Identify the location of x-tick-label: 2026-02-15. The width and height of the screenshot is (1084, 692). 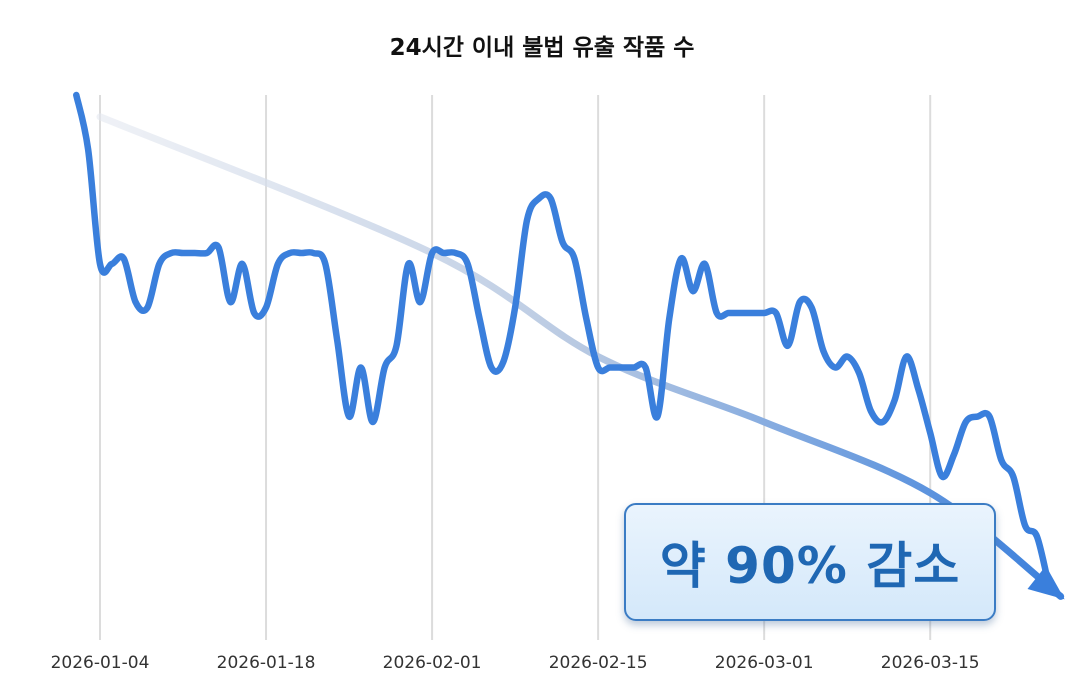
(598, 663).